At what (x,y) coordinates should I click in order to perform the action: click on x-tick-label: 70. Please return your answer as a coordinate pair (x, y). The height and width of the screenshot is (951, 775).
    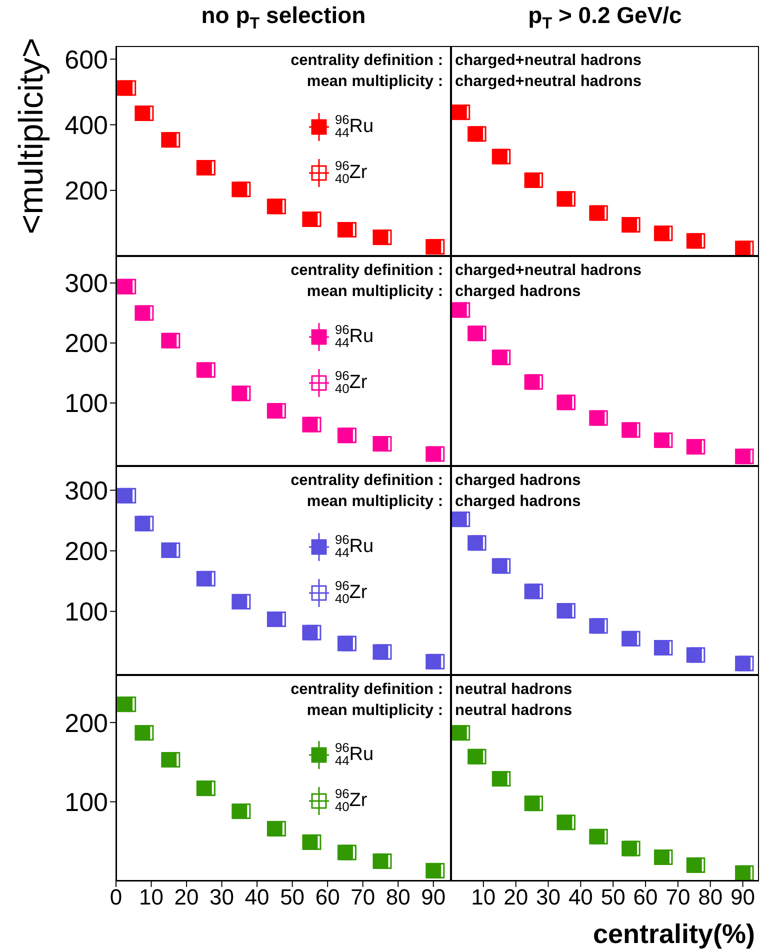
    Looking at the image, I should click on (678, 897).